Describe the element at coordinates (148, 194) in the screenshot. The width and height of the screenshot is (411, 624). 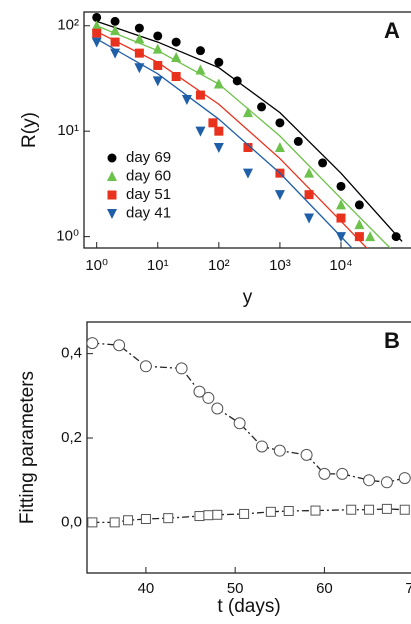
I see `legend-label: day 51` at that location.